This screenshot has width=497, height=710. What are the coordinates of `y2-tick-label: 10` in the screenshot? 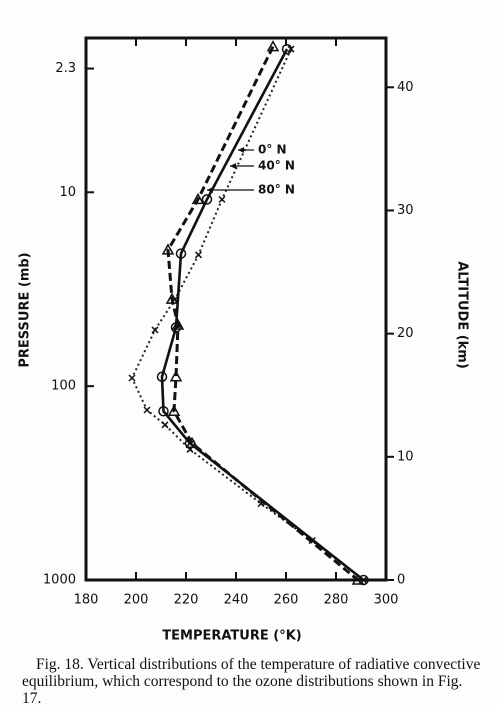 It's located at (405, 456).